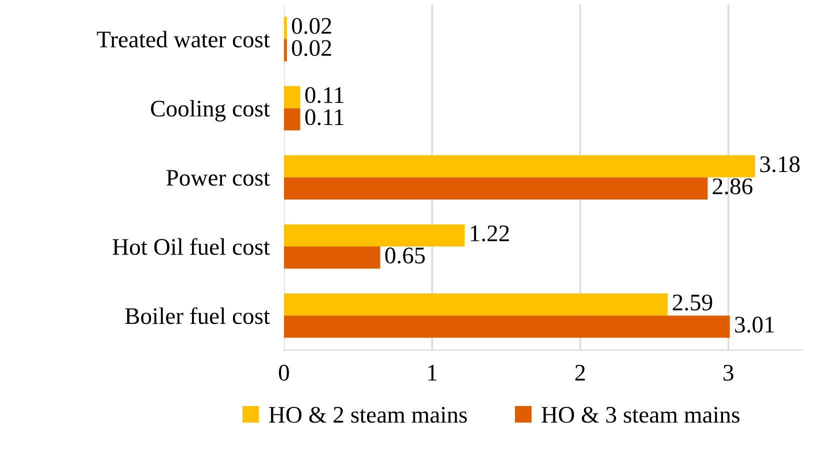 This screenshot has height=449, width=823. I want to click on legend-label: HO & 2 steam mains, so click(368, 414).